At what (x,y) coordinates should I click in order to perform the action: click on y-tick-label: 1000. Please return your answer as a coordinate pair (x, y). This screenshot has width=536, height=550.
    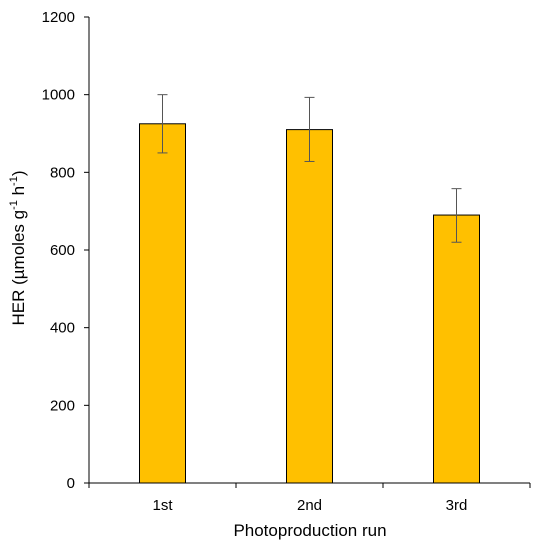
    Looking at the image, I should click on (58, 95).